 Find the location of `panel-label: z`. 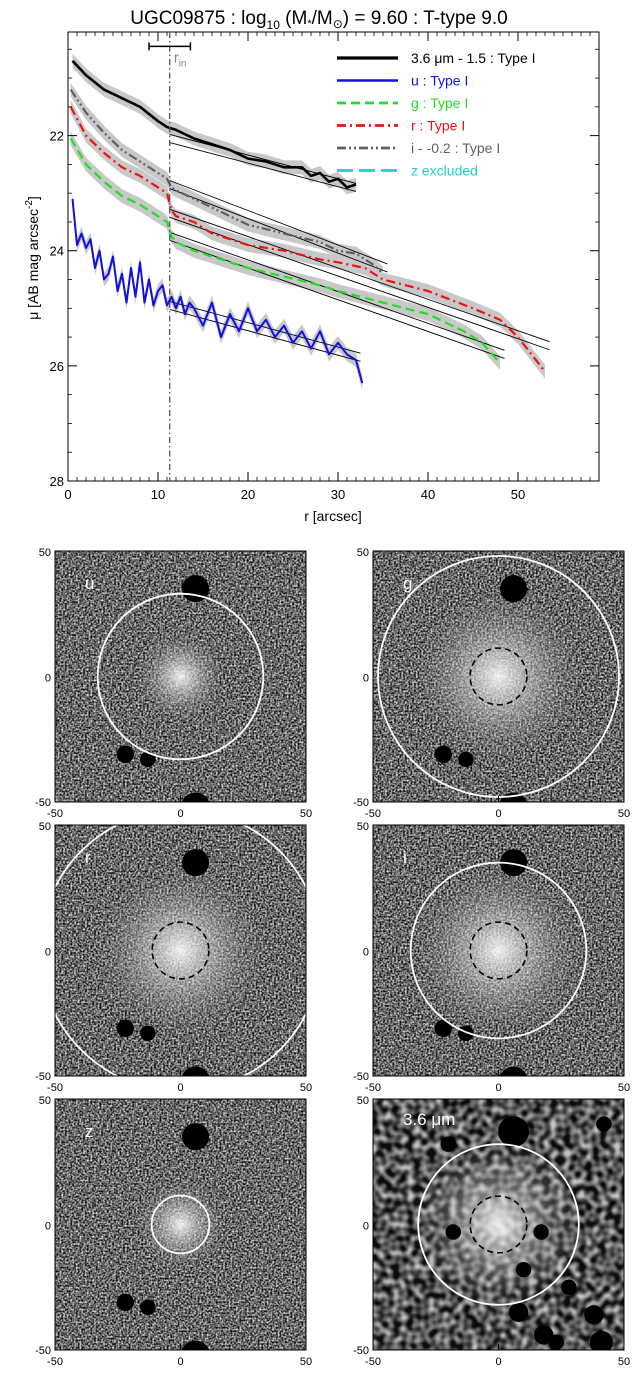

panel-label: z is located at coordinates (89, 1131).